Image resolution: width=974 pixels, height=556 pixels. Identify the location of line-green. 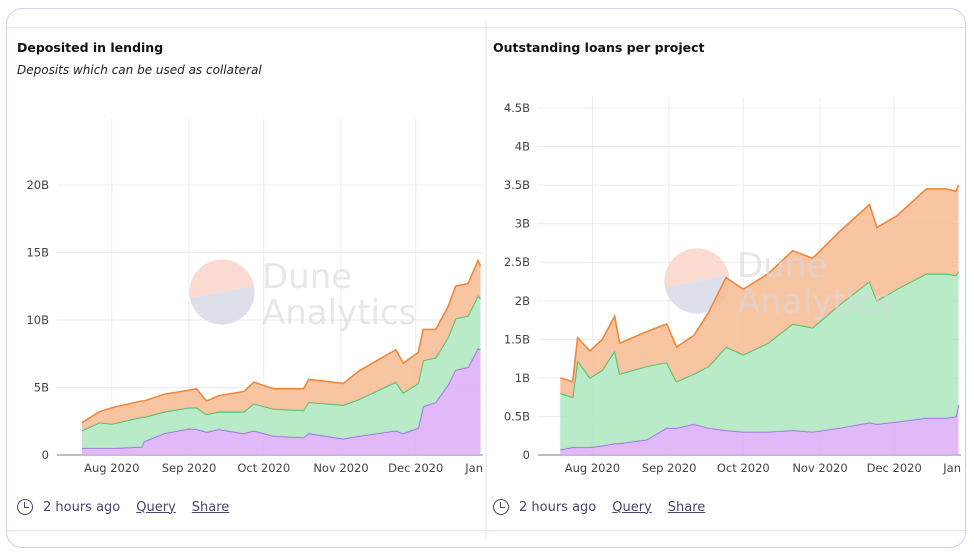
(281, 363).